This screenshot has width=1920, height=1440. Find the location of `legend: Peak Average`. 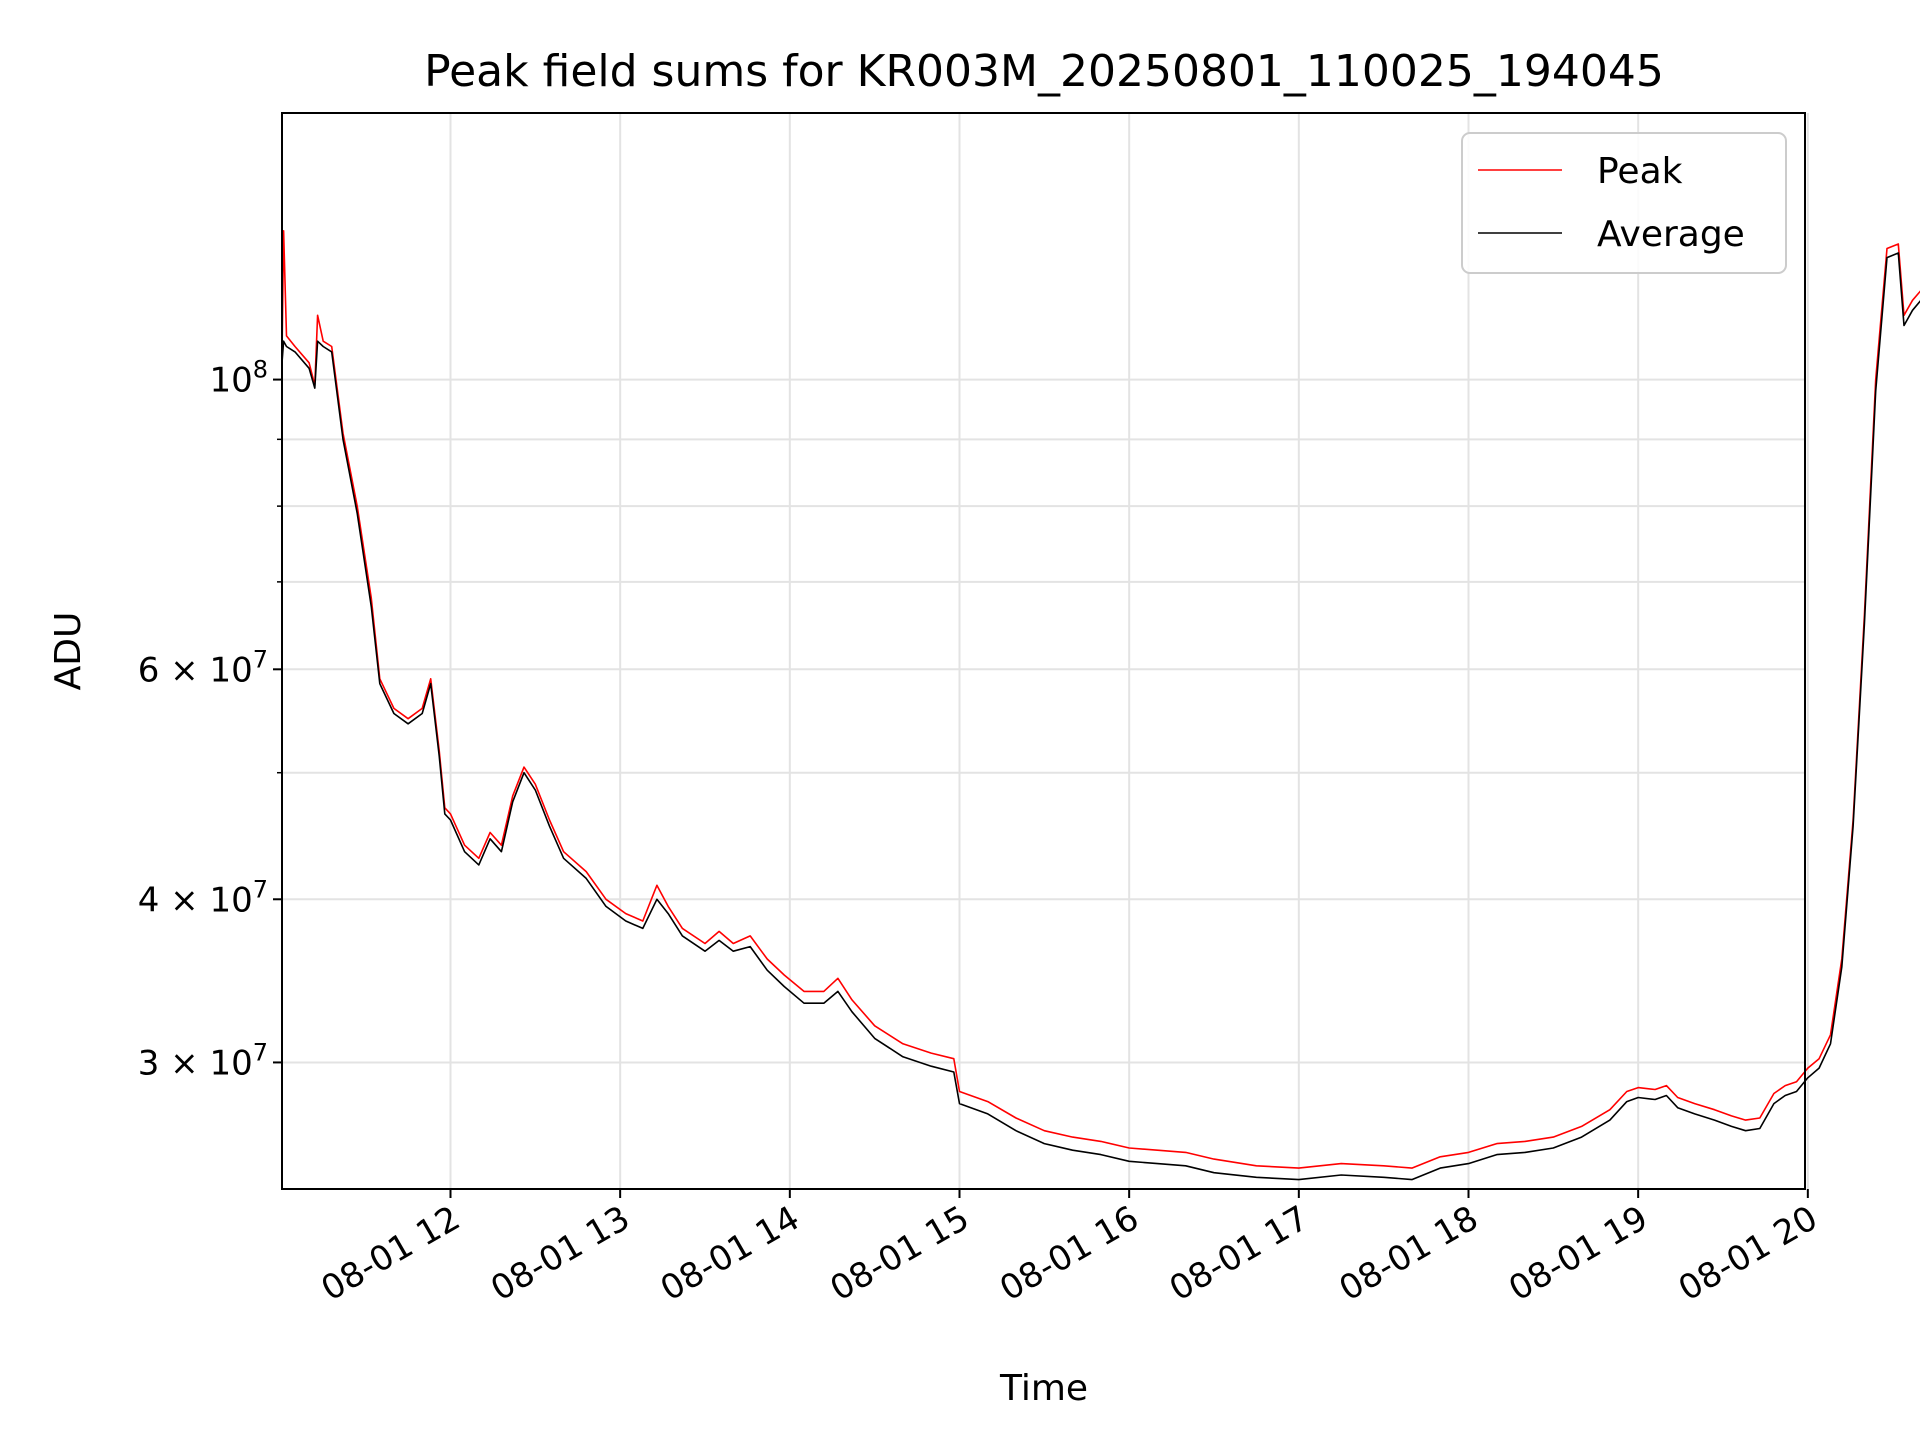

legend: Peak Average is located at coordinates (1624, 203).